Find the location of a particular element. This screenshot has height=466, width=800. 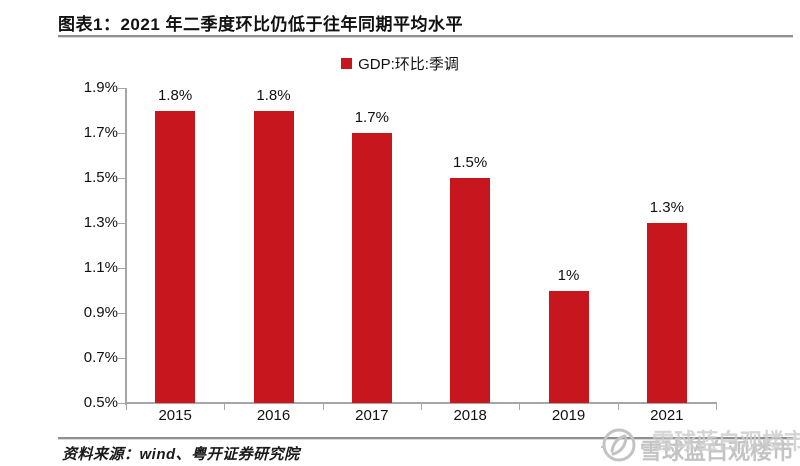

y-tick-label: 1.7% is located at coordinates (100, 132).